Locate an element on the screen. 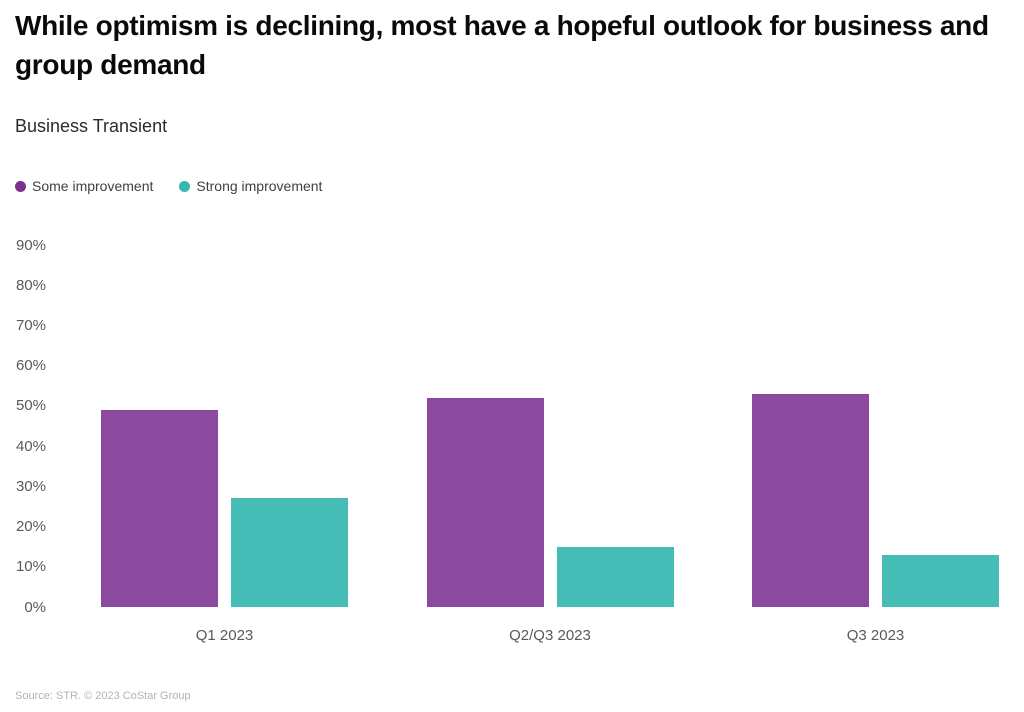 The width and height of the screenshot is (1024, 712). bar-group: Q1 2023 is located at coordinates (224, 444).